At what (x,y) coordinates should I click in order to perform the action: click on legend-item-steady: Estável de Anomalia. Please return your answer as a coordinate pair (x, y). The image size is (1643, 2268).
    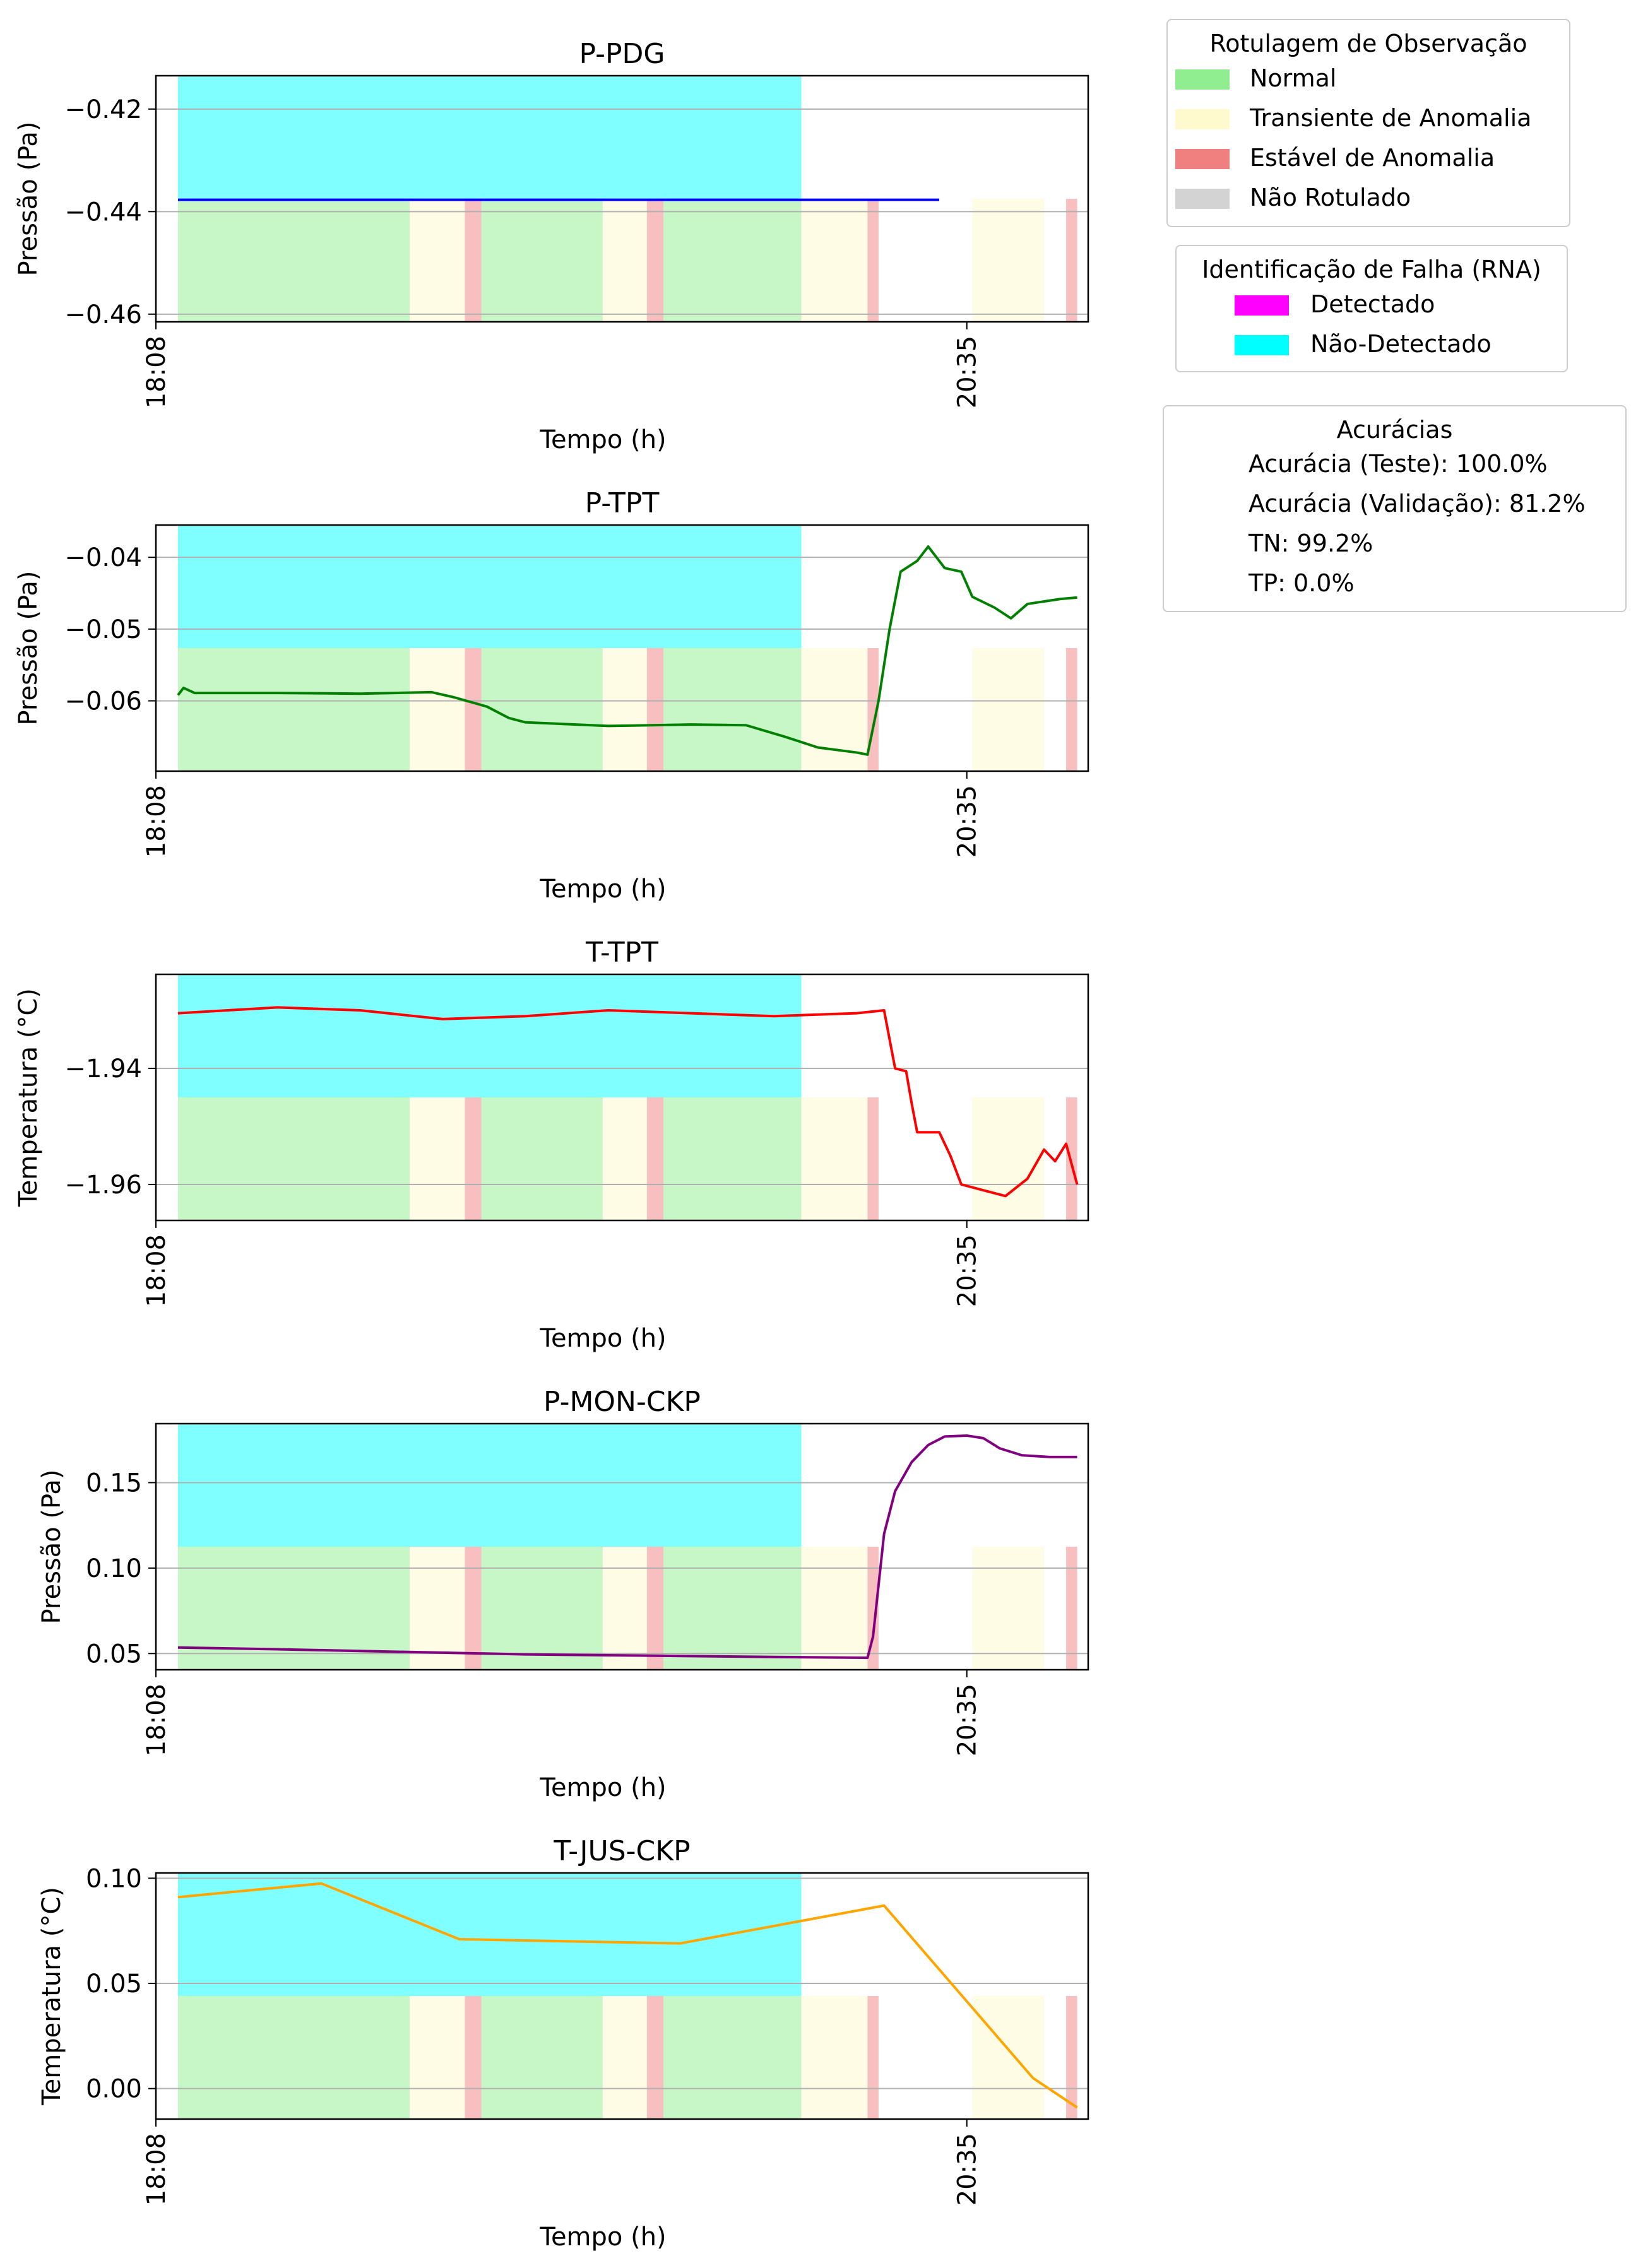
    Looking at the image, I should click on (1369, 157).